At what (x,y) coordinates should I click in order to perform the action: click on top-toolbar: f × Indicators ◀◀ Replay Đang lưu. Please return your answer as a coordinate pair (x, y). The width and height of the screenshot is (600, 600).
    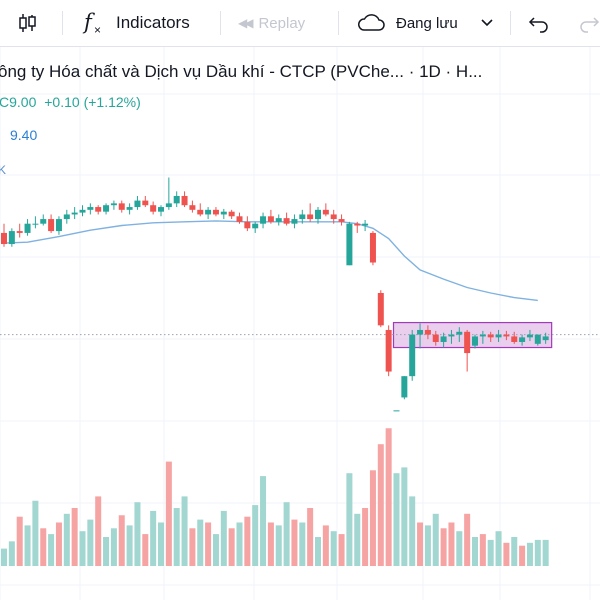
    Looking at the image, I should click on (300, 23).